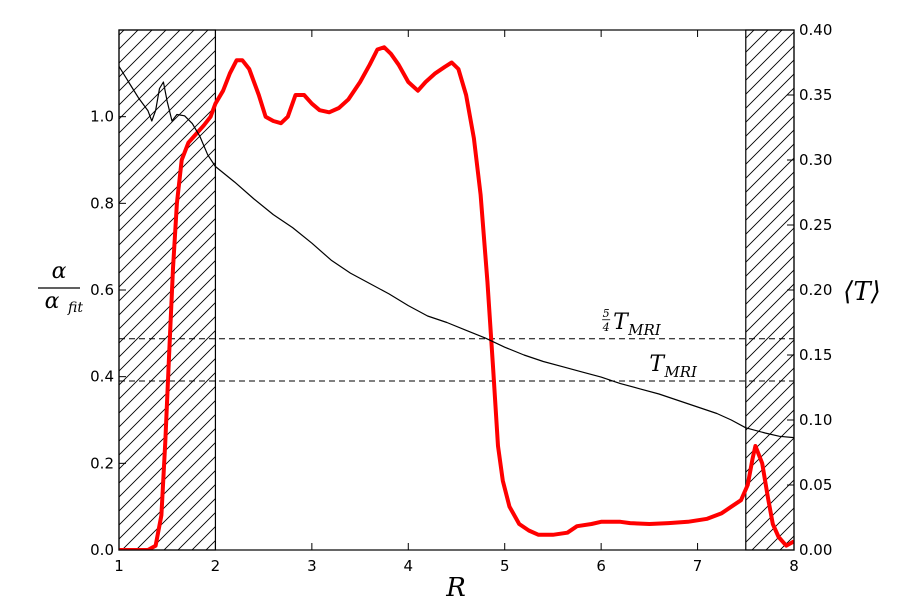 This screenshot has width=912, height=612. What do you see at coordinates (815, 420) in the screenshot?
I see `y-right-tick-label: 0.10` at bounding box center [815, 420].